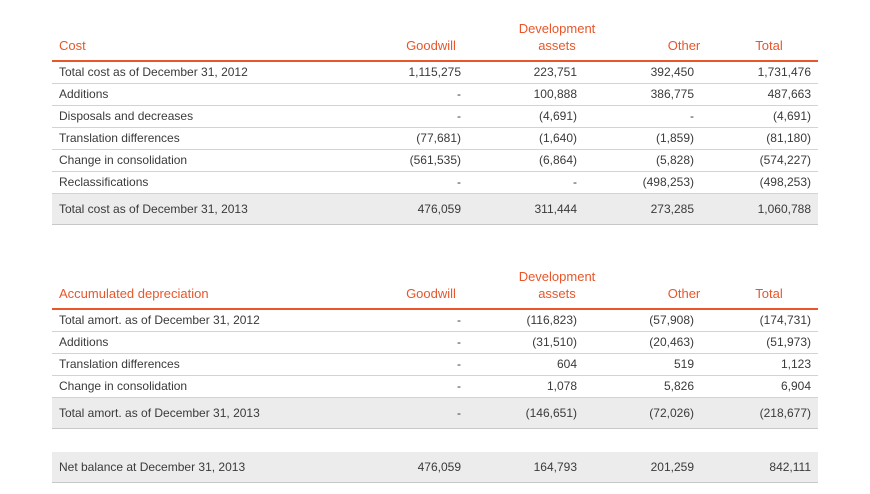 This screenshot has width=870, height=494. Describe the element at coordinates (435, 95) in the screenshot. I see `table-row: Additions - 100,888 386,775 487,663` at that location.